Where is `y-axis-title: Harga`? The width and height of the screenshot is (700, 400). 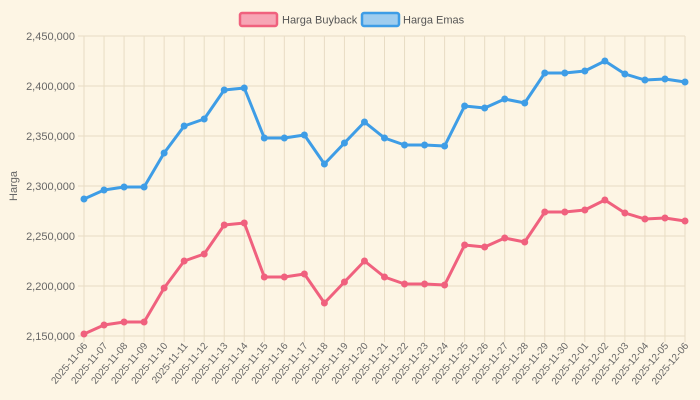
y-axis-title: Harga is located at coordinates (14, 185).